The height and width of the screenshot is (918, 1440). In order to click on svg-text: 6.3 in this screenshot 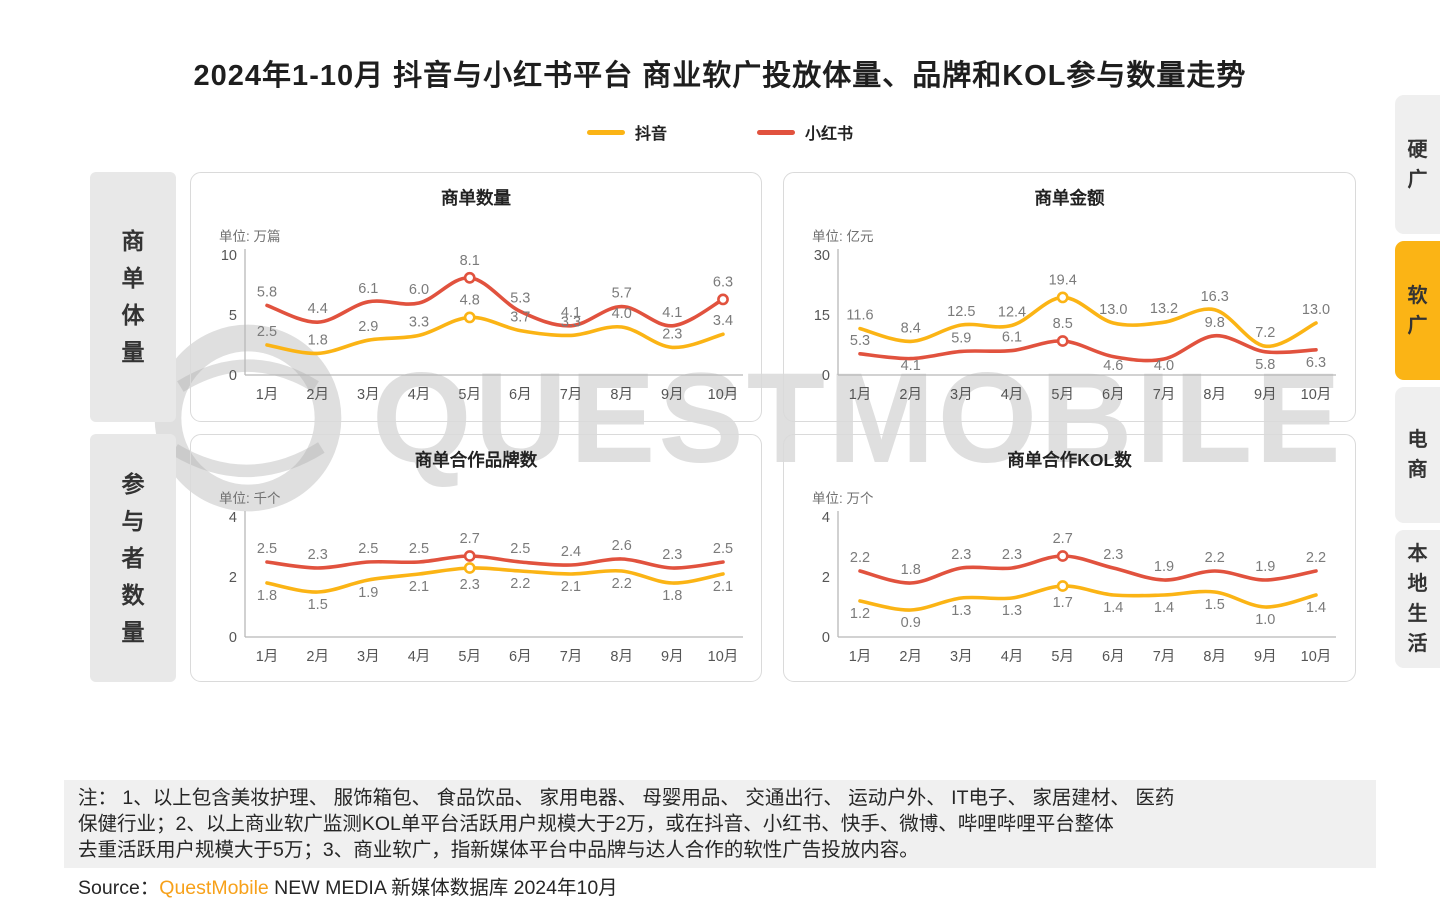, I will do `click(1316, 363)`.